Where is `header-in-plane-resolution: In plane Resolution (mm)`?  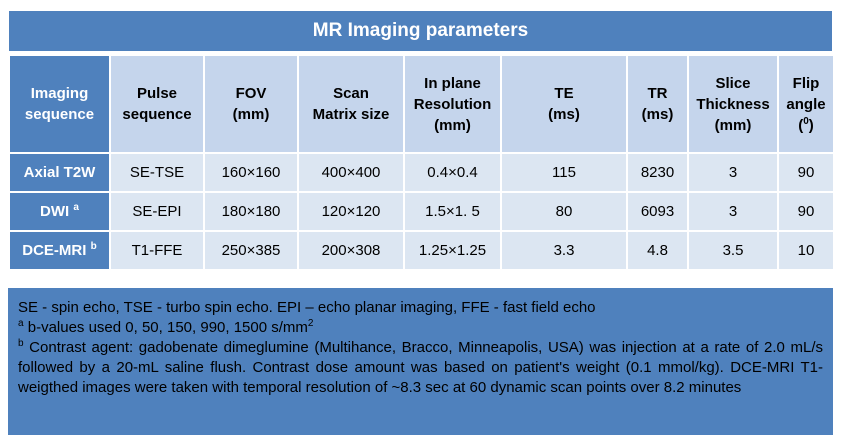
header-in-plane-resolution: In plane Resolution (mm) is located at coordinates (452, 104).